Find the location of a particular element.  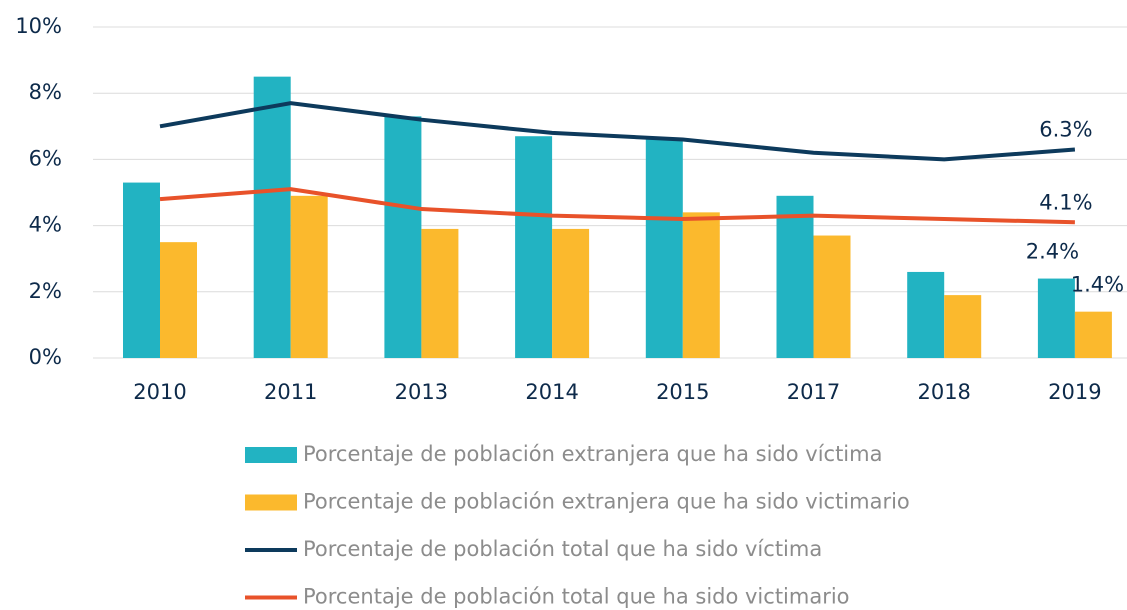

y-tick-label: 2% is located at coordinates (45, 291).